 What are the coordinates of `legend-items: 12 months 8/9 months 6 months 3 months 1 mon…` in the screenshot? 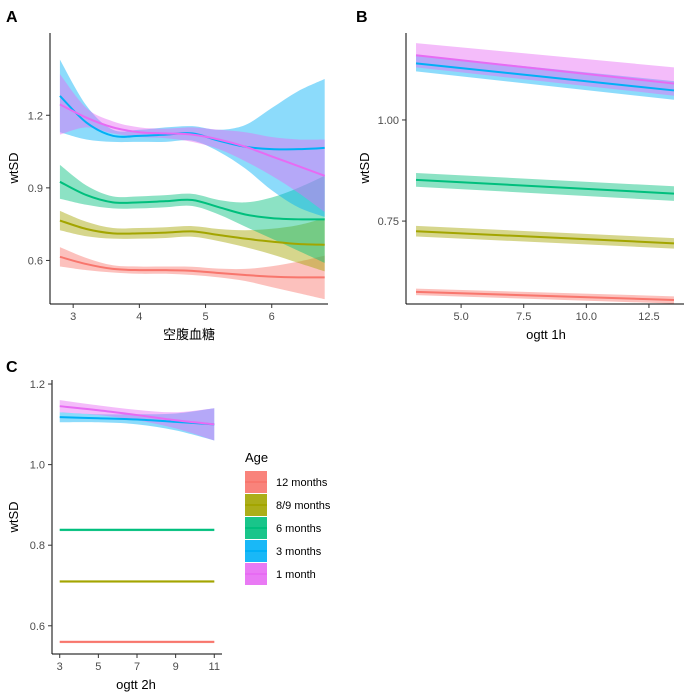 It's located at (288, 528).